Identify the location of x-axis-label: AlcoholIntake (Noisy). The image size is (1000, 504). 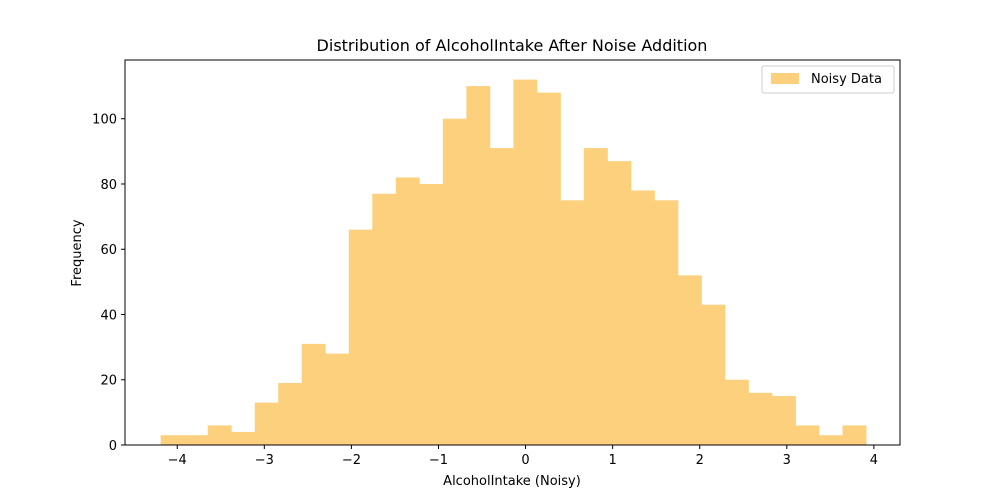
(512, 481).